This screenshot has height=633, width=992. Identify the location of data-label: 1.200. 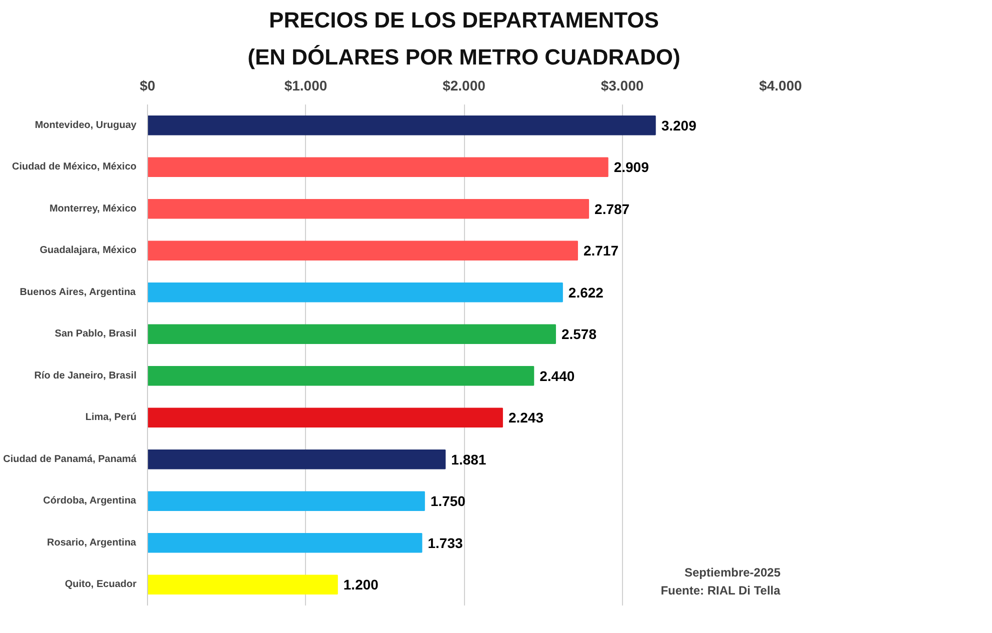
(361, 584).